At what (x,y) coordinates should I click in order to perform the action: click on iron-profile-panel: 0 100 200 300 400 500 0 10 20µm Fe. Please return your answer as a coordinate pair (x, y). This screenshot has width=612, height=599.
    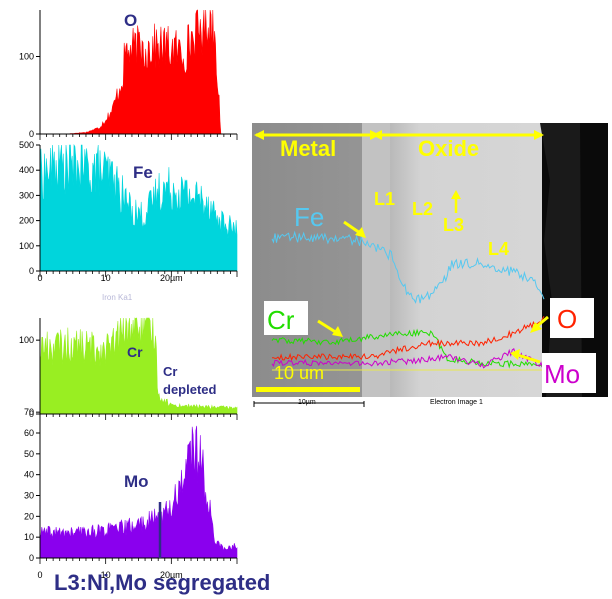
    Looking at the image, I should click on (128, 211).